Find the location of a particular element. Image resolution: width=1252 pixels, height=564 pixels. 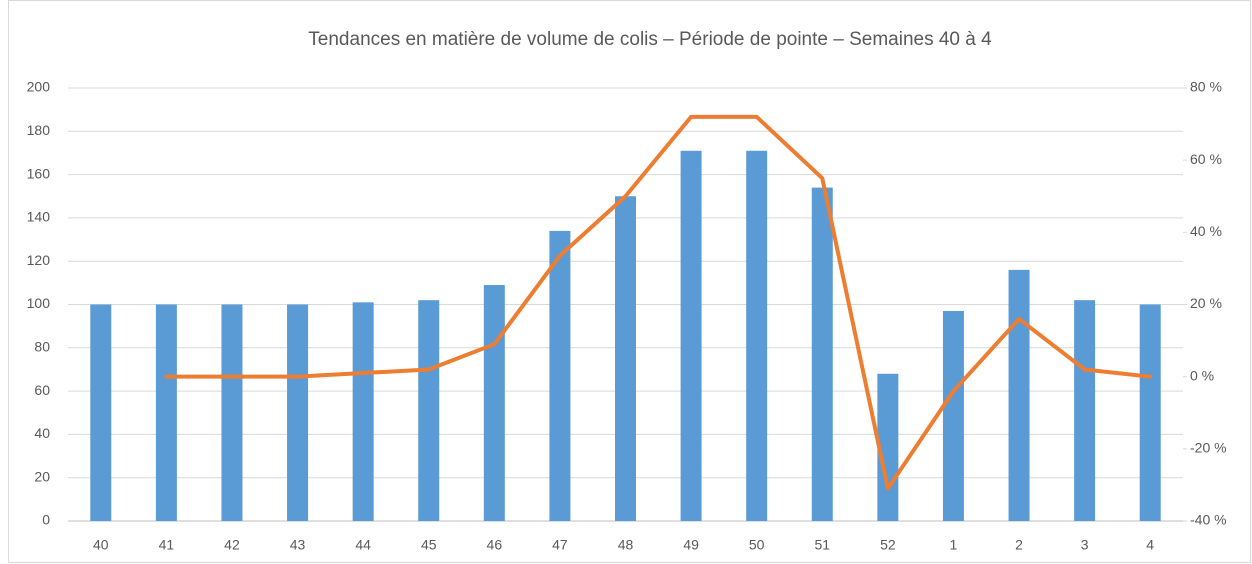

y-tick-label: 160 is located at coordinates (39, 173).